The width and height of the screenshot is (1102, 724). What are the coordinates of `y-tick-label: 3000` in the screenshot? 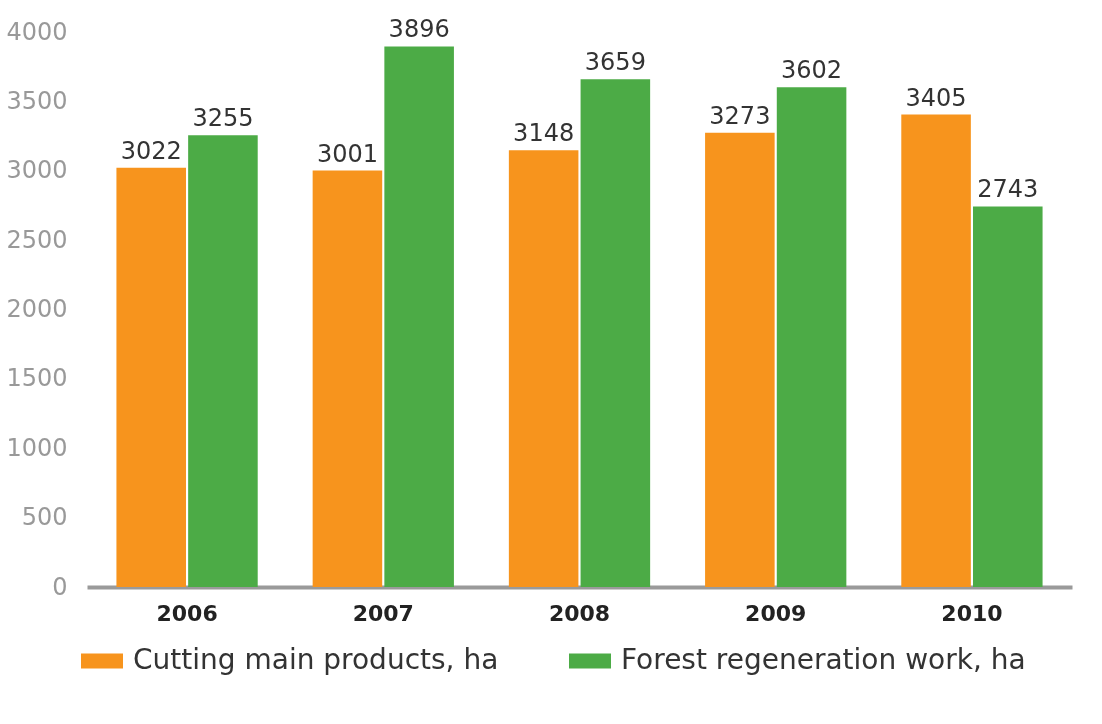 It's located at (37, 170).